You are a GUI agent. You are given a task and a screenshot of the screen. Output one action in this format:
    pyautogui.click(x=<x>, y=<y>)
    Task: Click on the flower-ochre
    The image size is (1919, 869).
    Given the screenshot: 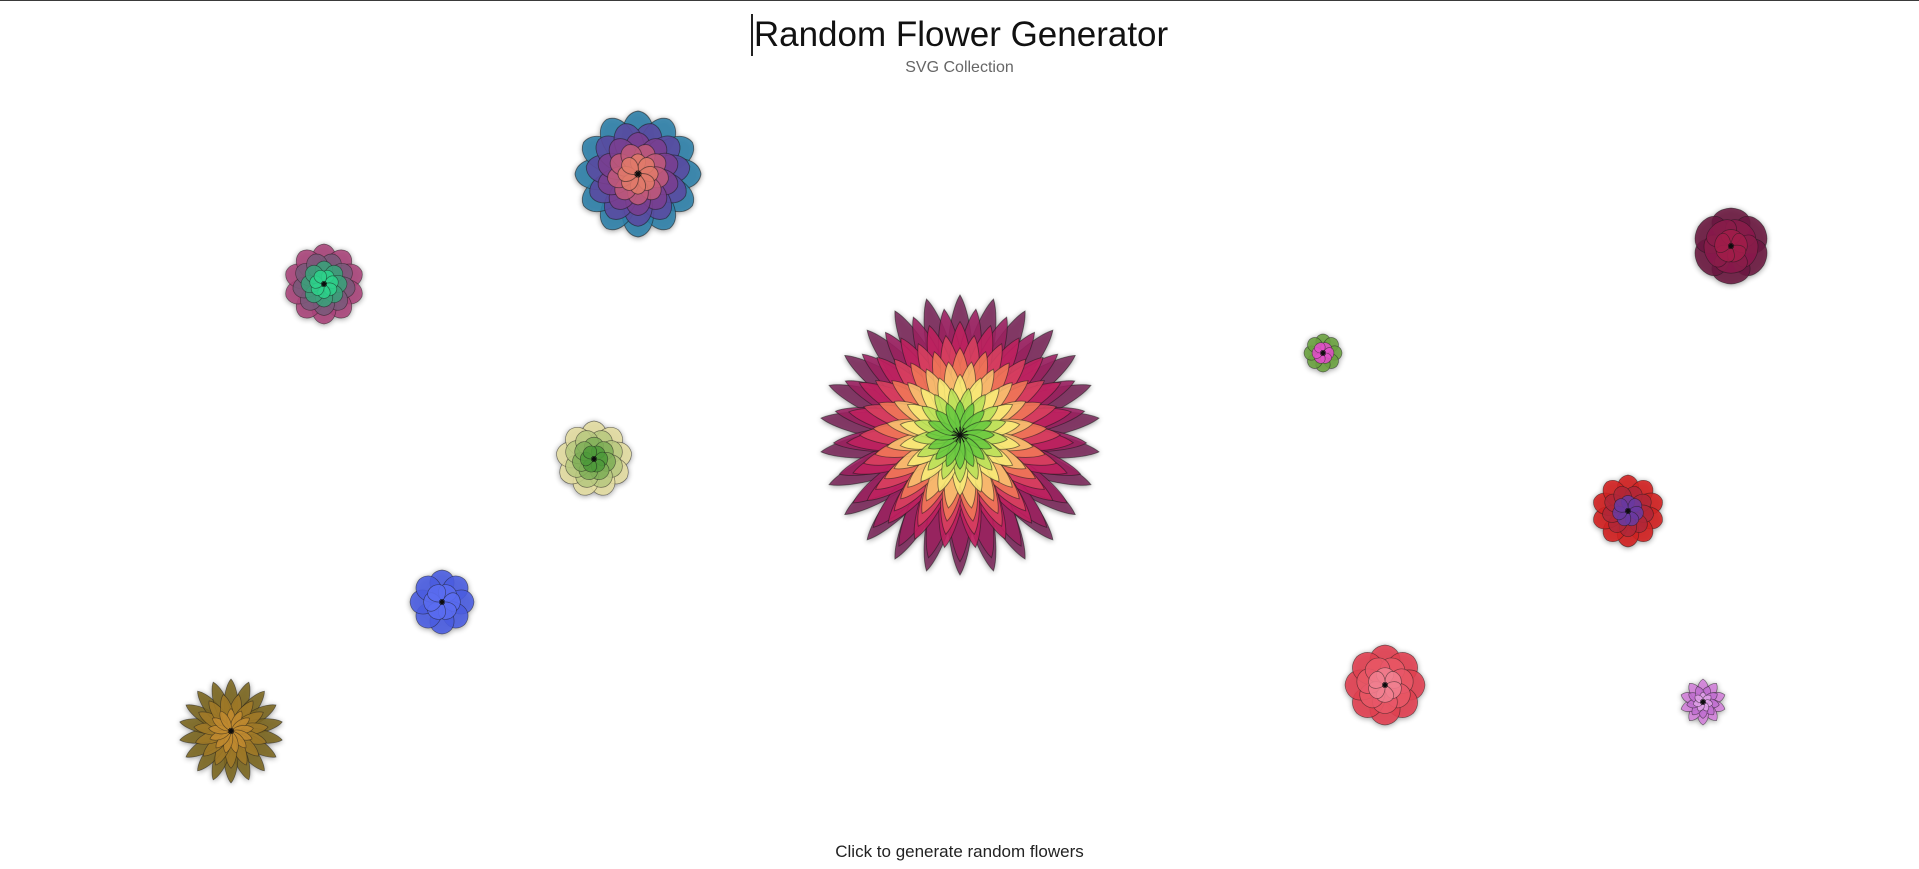 What is the action you would take?
    pyautogui.click(x=231, y=731)
    